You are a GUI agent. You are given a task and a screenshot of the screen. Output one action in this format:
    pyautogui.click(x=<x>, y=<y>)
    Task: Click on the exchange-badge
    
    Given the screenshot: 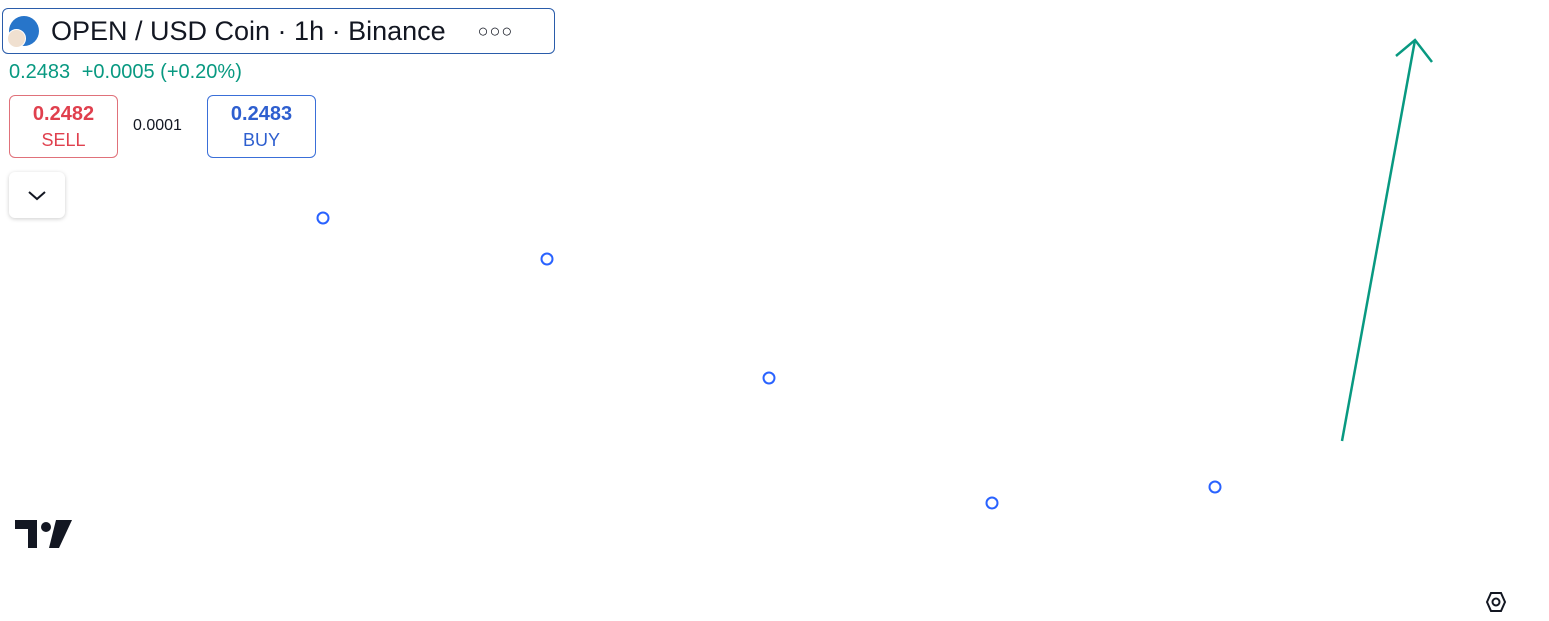 What is the action you would take?
    pyautogui.click(x=16, y=38)
    